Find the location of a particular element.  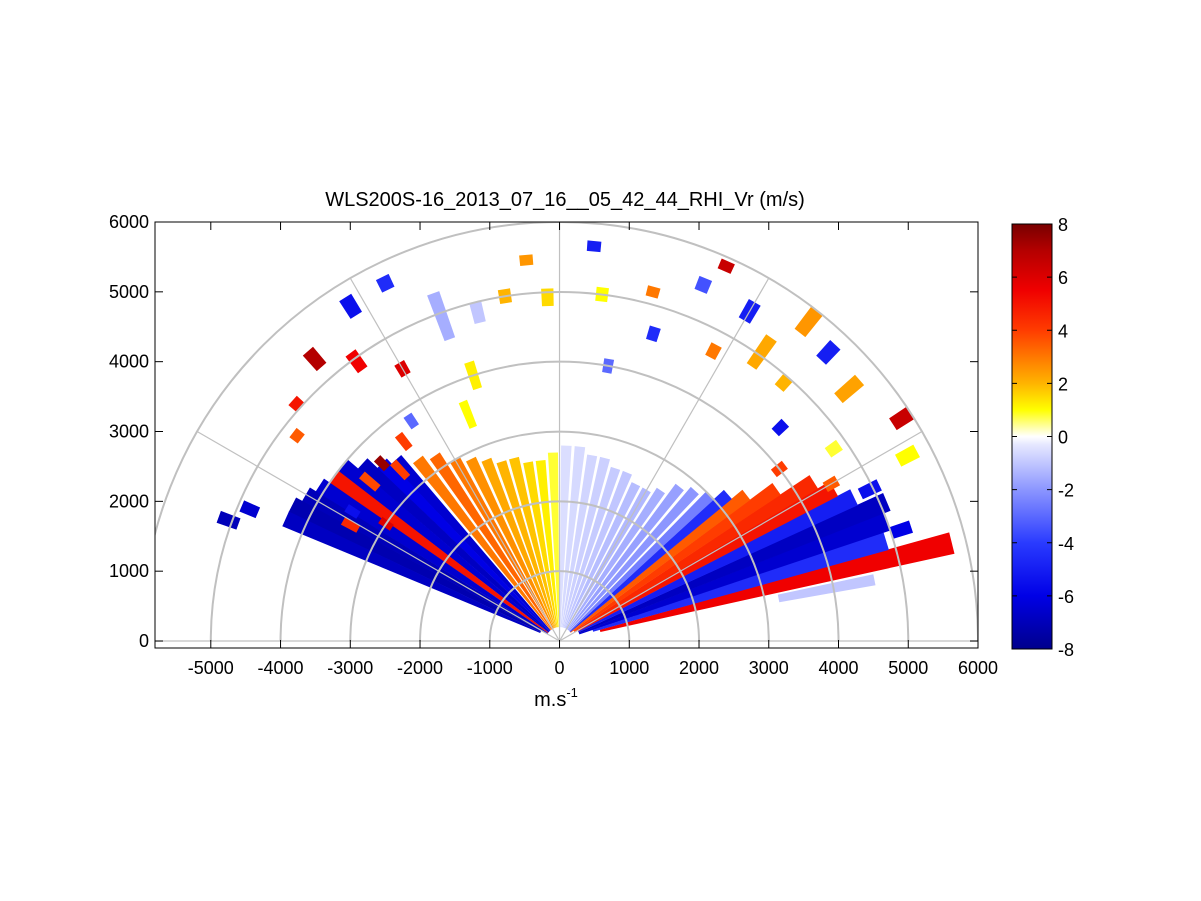

colorbar-tick-label: 2 is located at coordinates (1063, 384).